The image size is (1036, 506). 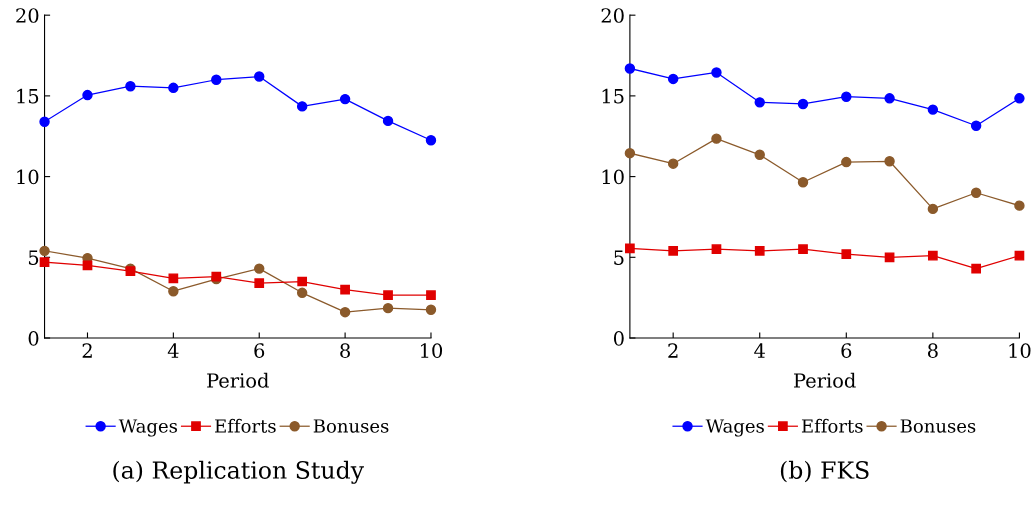 What do you see at coordinates (824, 471) in the screenshot?
I see `text: (b) FKS` at bounding box center [824, 471].